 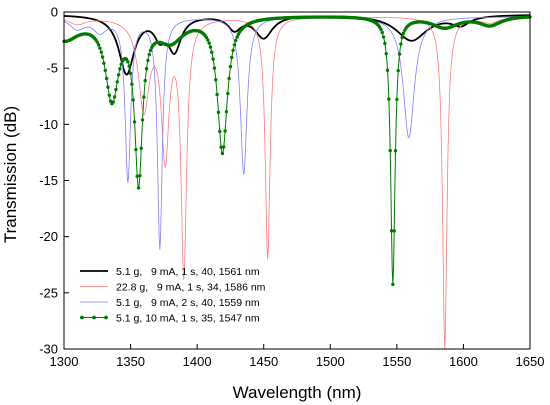 I want to click on x-tick-label: 1600, so click(x=463, y=361).